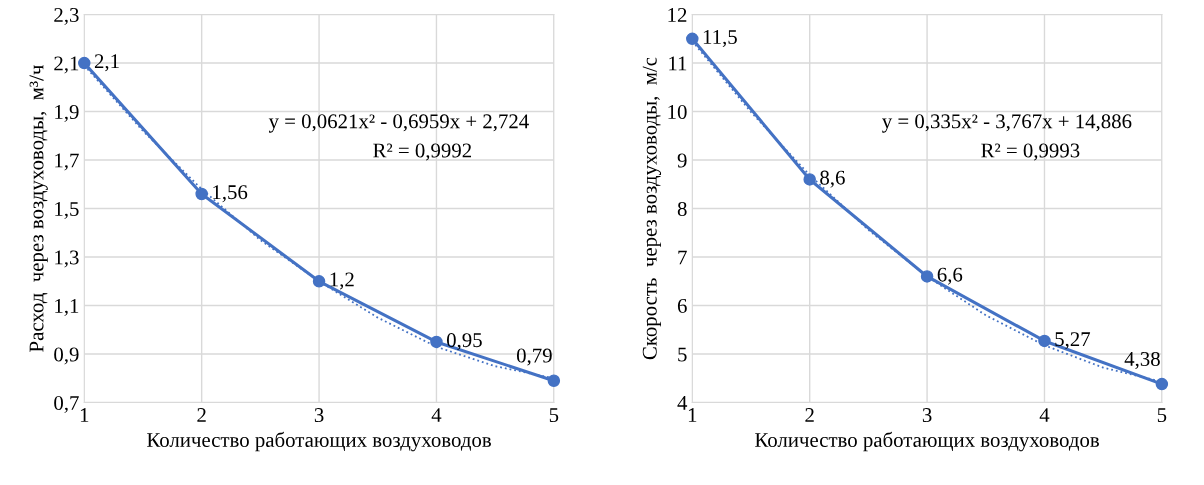 Image resolution: width=1204 pixels, height=485 pixels. I want to click on y-tick-label: 10, so click(677, 111).